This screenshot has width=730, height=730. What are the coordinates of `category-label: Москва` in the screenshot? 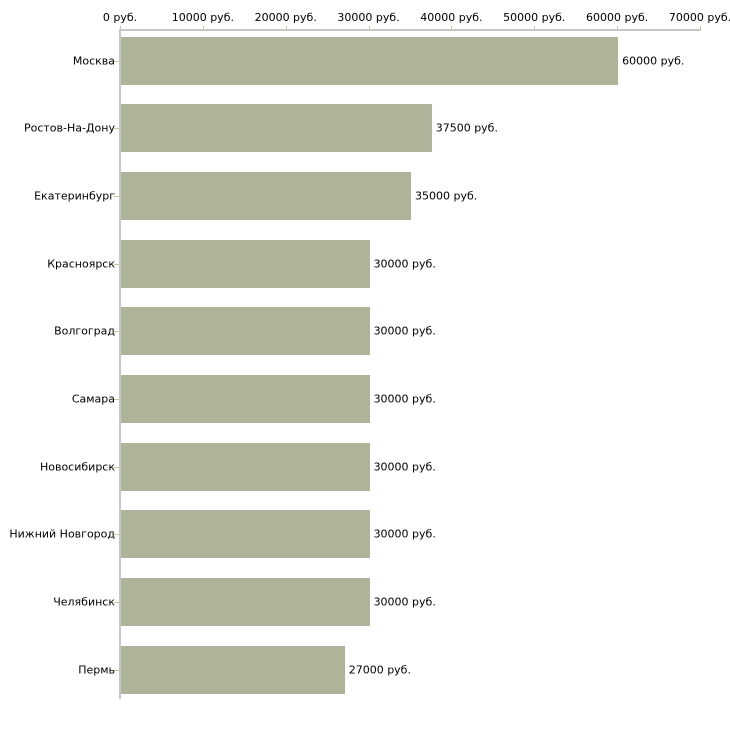 It's located at (93, 60).